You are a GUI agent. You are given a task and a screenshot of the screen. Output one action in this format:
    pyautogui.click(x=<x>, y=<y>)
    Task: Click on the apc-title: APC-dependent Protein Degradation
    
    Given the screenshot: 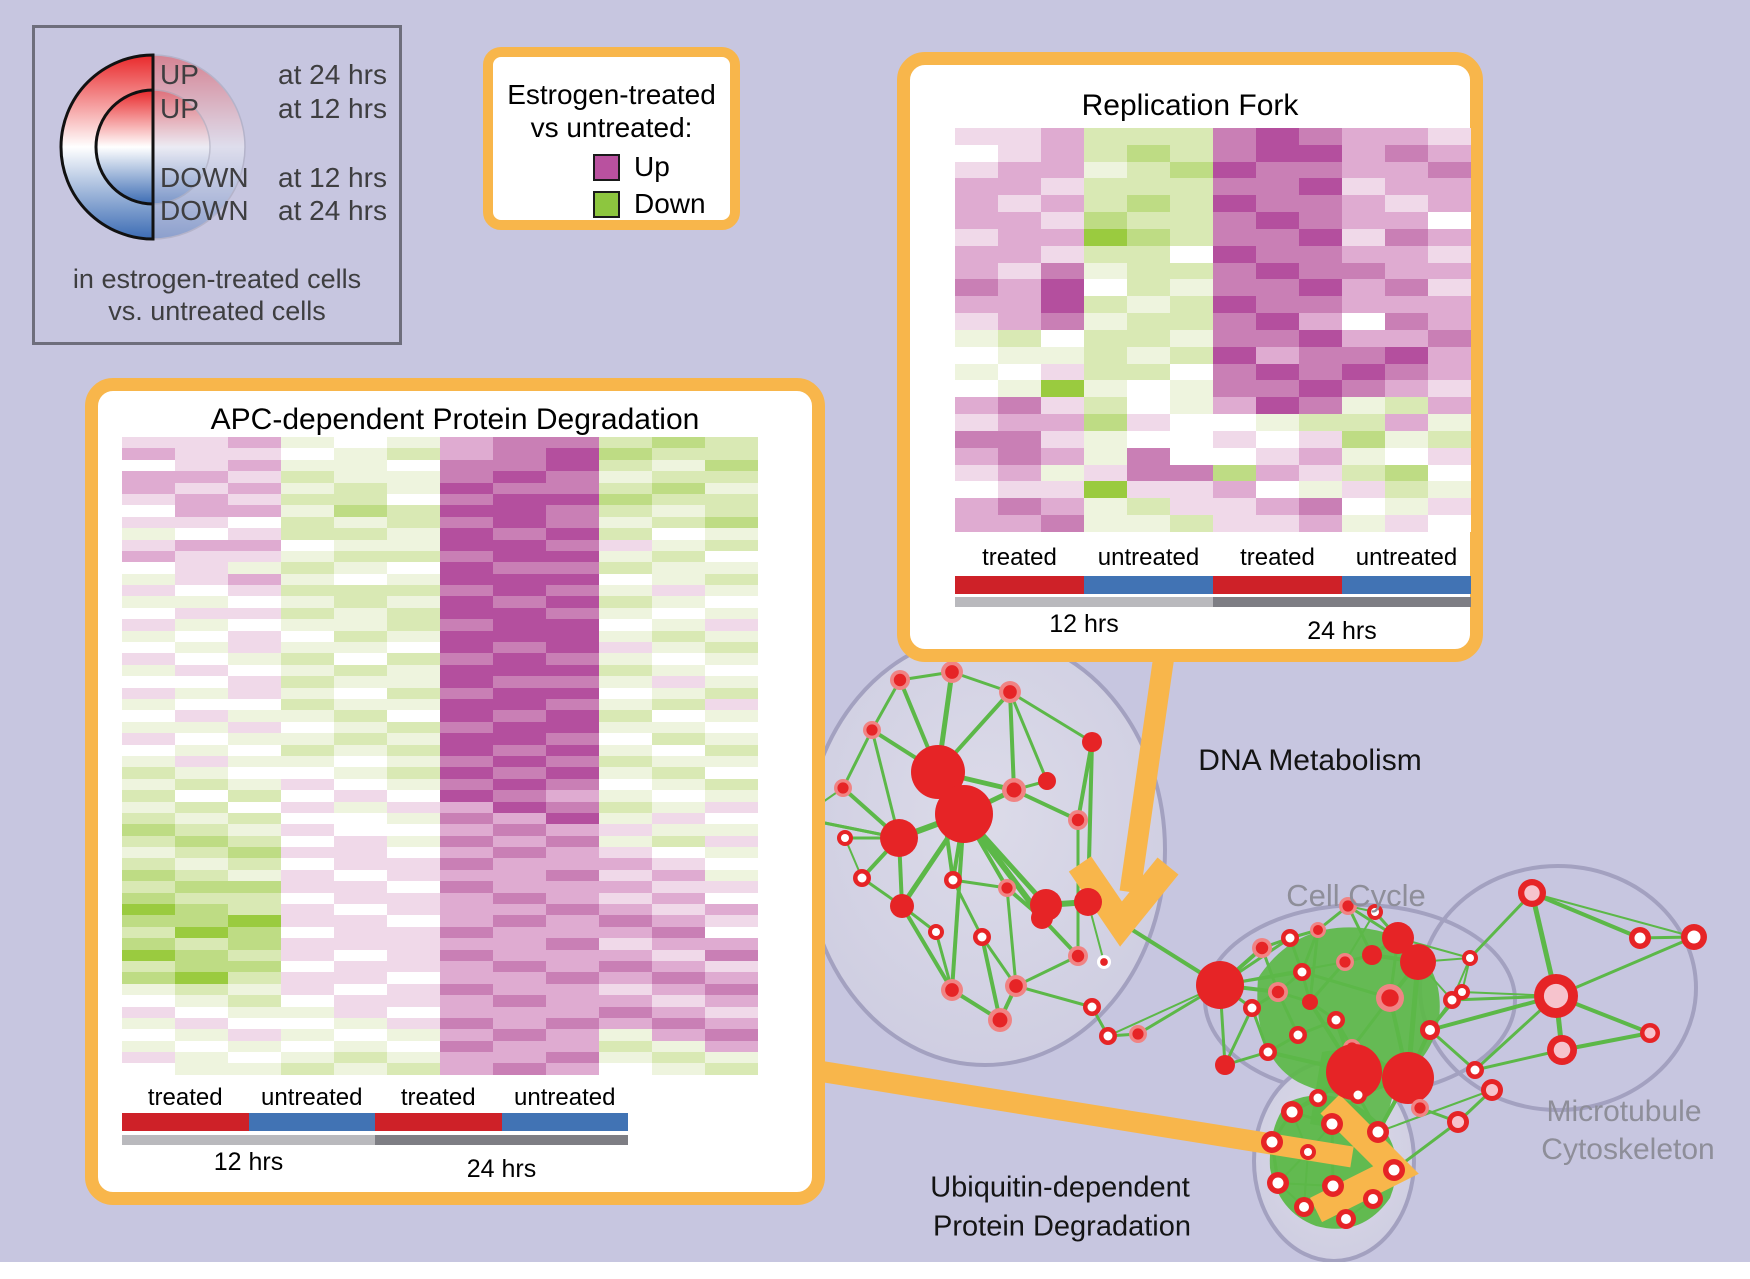 What is the action you would take?
    pyautogui.click(x=455, y=419)
    